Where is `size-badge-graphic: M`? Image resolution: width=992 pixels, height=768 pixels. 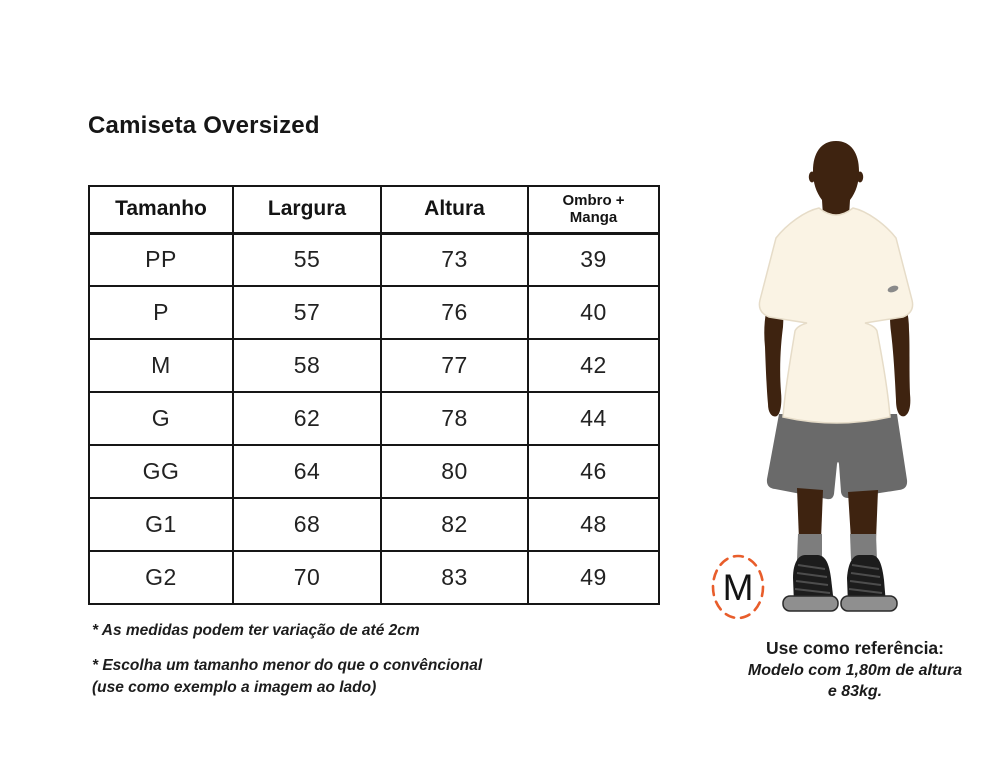 size-badge-graphic: M is located at coordinates (738, 587).